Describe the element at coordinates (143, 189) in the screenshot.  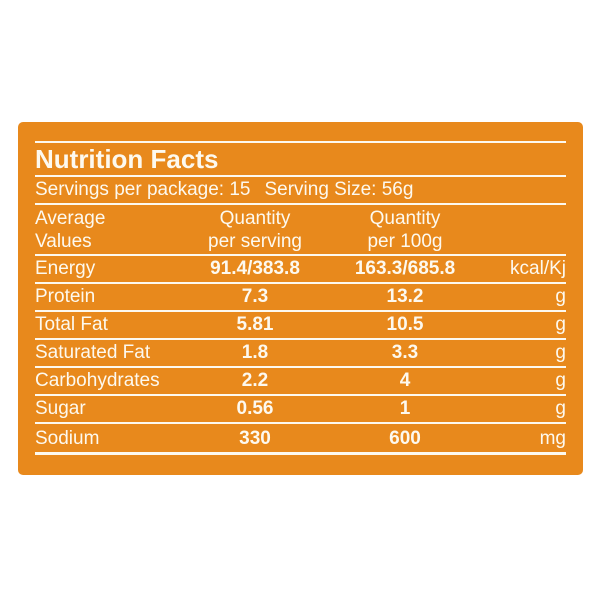
I see `servings-per-package: Servings per package: 15` at that location.